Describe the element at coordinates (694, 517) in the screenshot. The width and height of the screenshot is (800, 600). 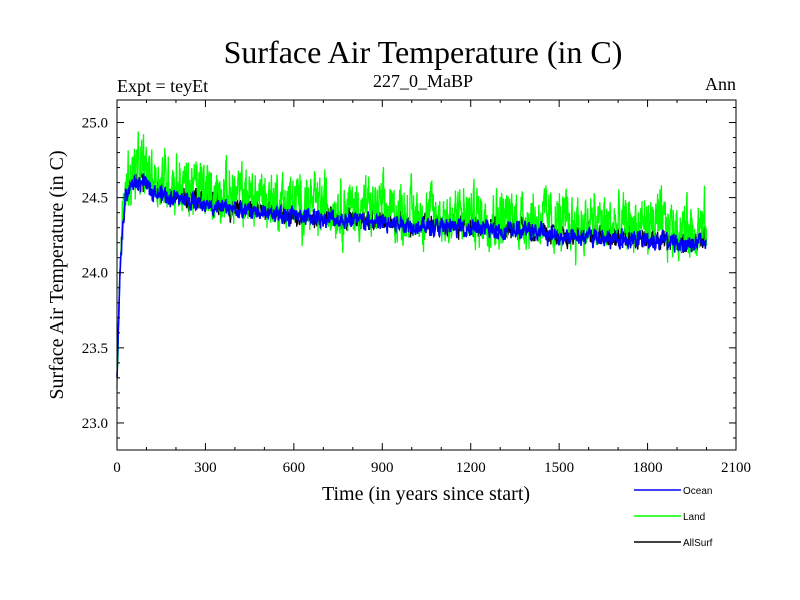
I see `legend-label-land: Land` at that location.